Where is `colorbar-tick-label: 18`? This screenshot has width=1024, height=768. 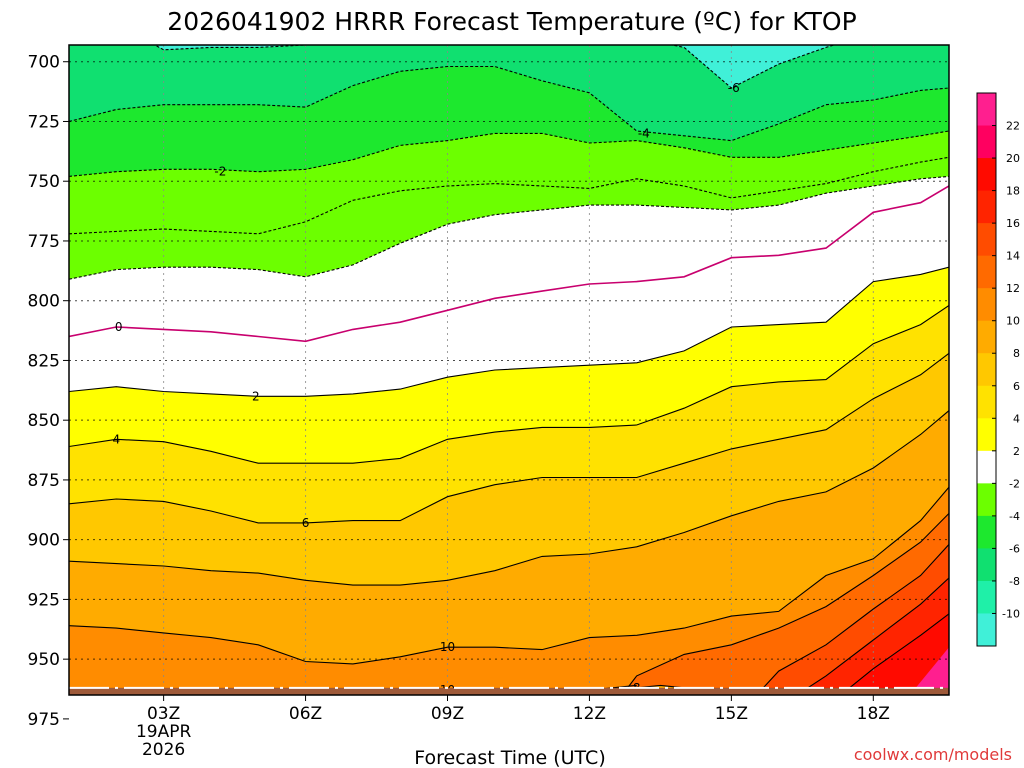
colorbar-tick-label: 18 is located at coordinates (1013, 191).